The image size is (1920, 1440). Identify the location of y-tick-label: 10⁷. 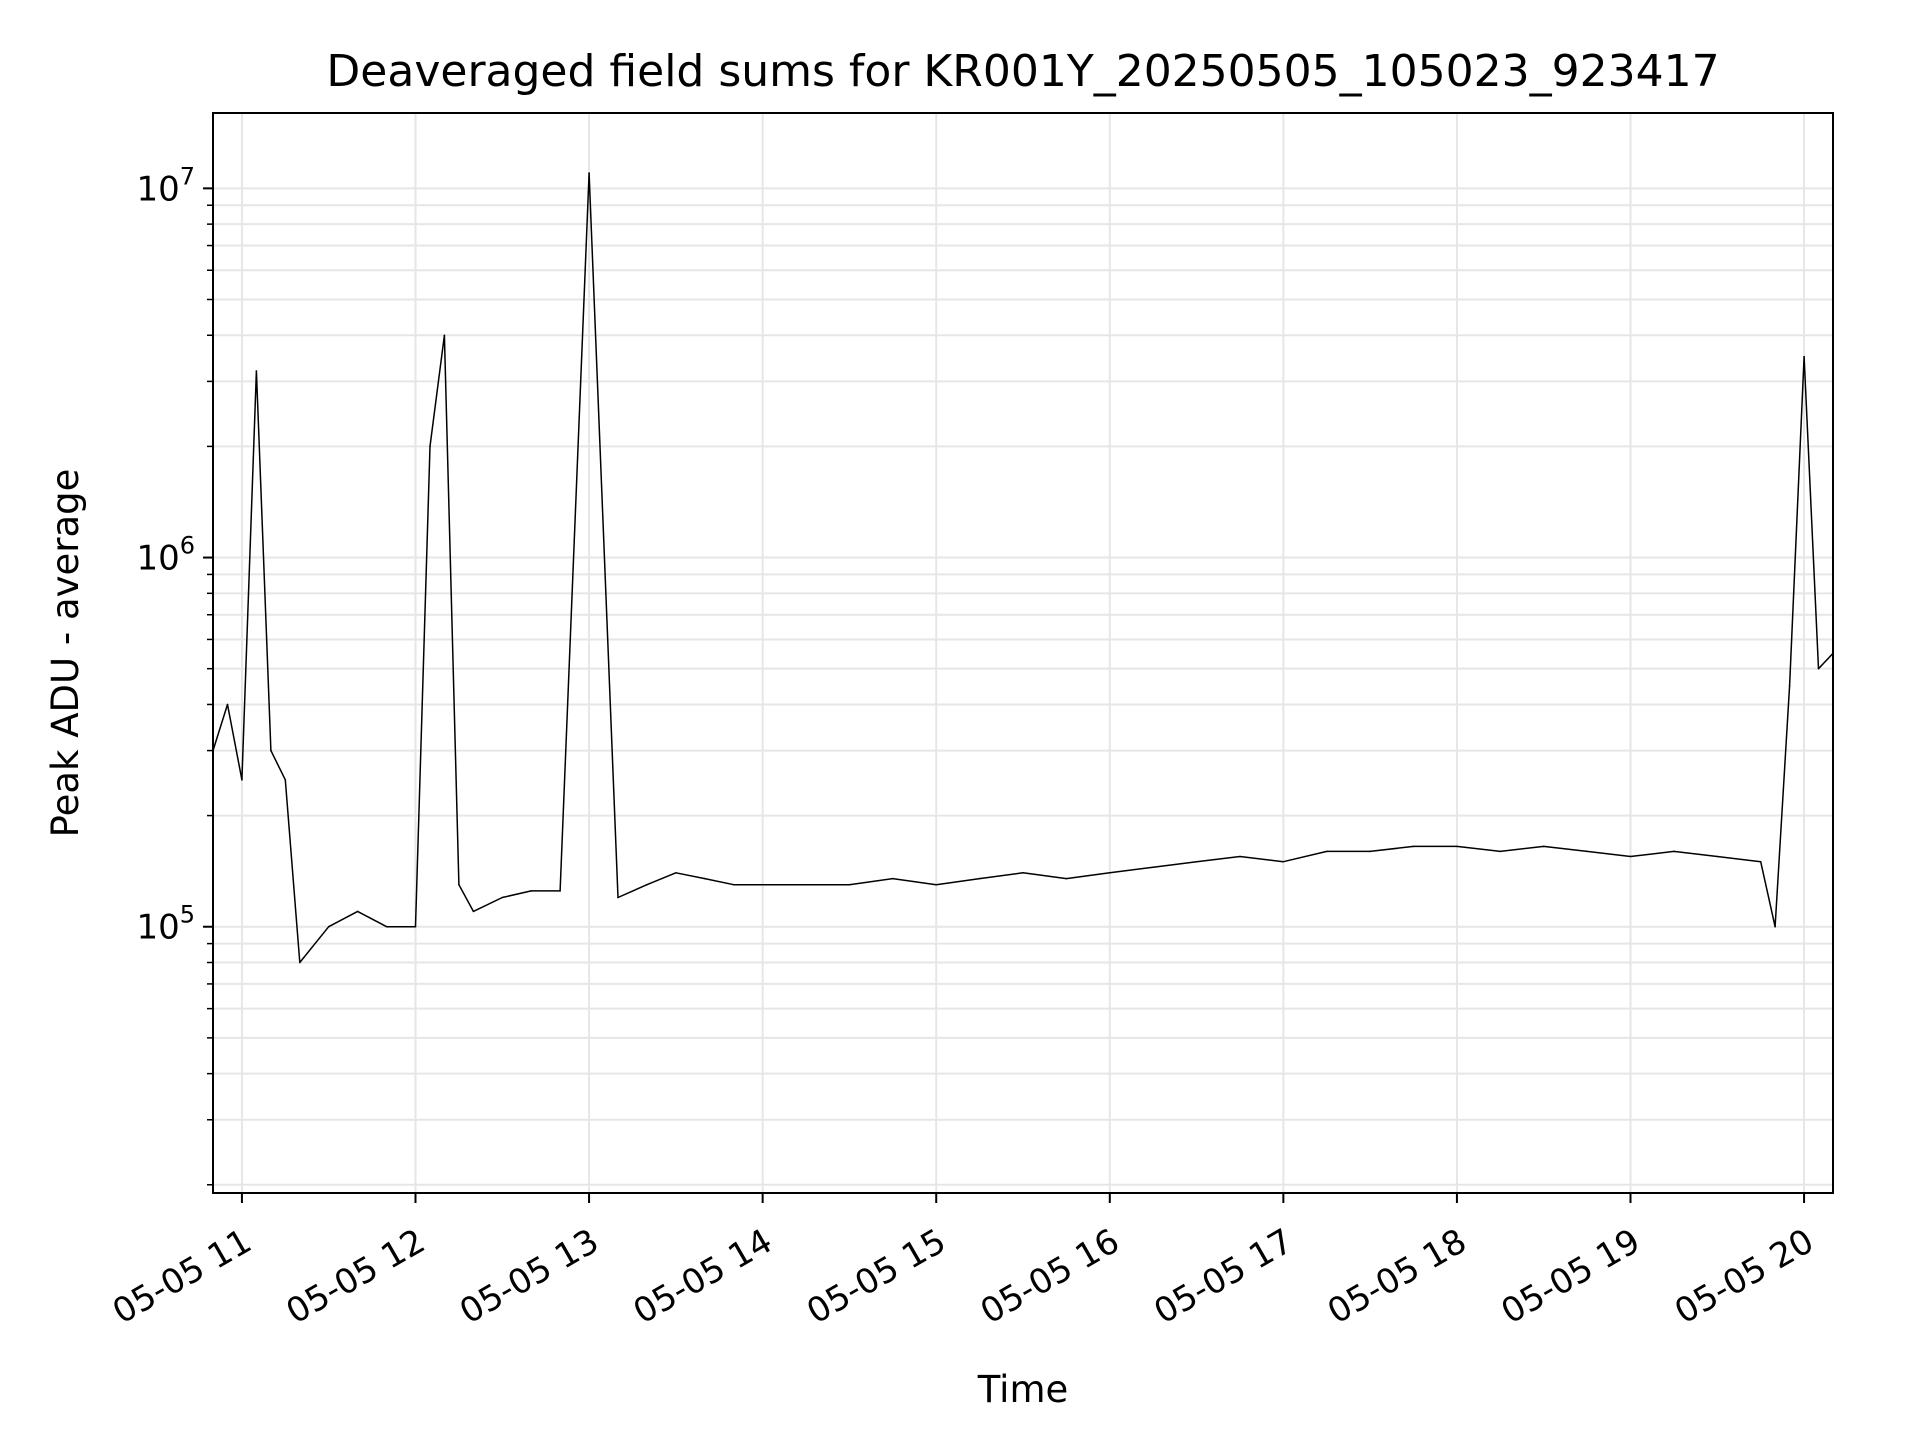
(165, 185).